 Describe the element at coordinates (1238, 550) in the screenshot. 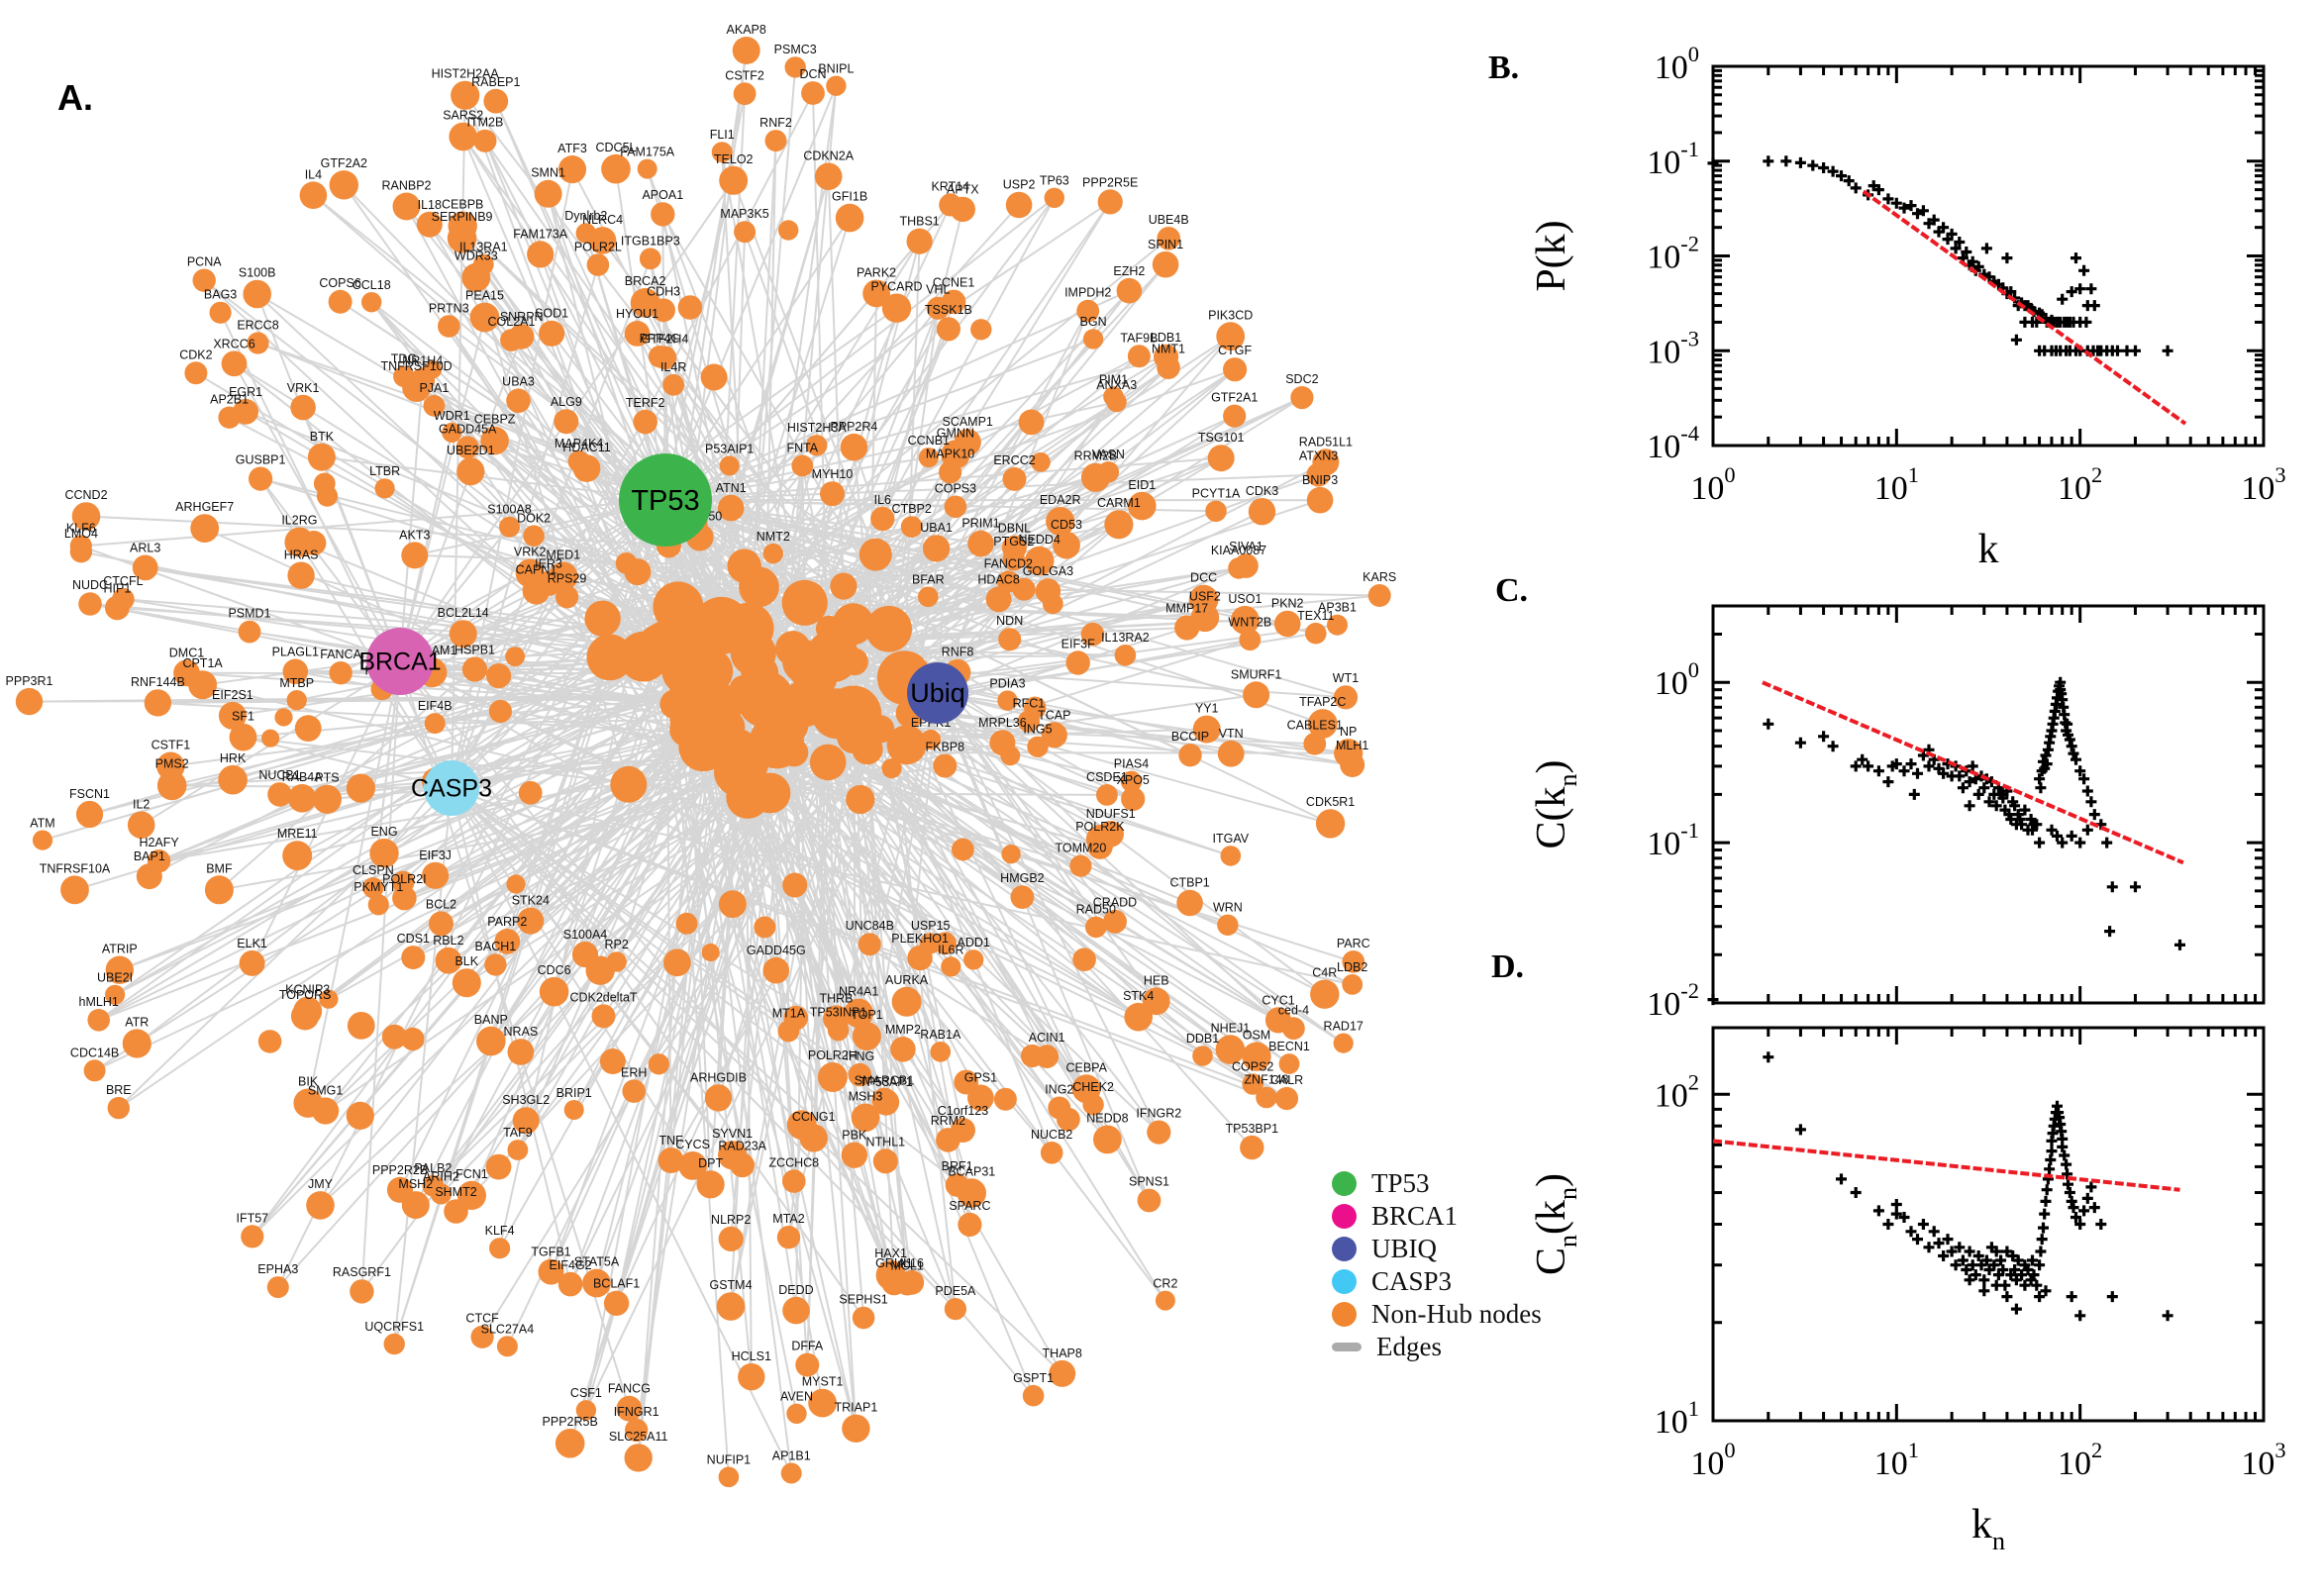

I see `gene-label: KIAA0087` at that location.